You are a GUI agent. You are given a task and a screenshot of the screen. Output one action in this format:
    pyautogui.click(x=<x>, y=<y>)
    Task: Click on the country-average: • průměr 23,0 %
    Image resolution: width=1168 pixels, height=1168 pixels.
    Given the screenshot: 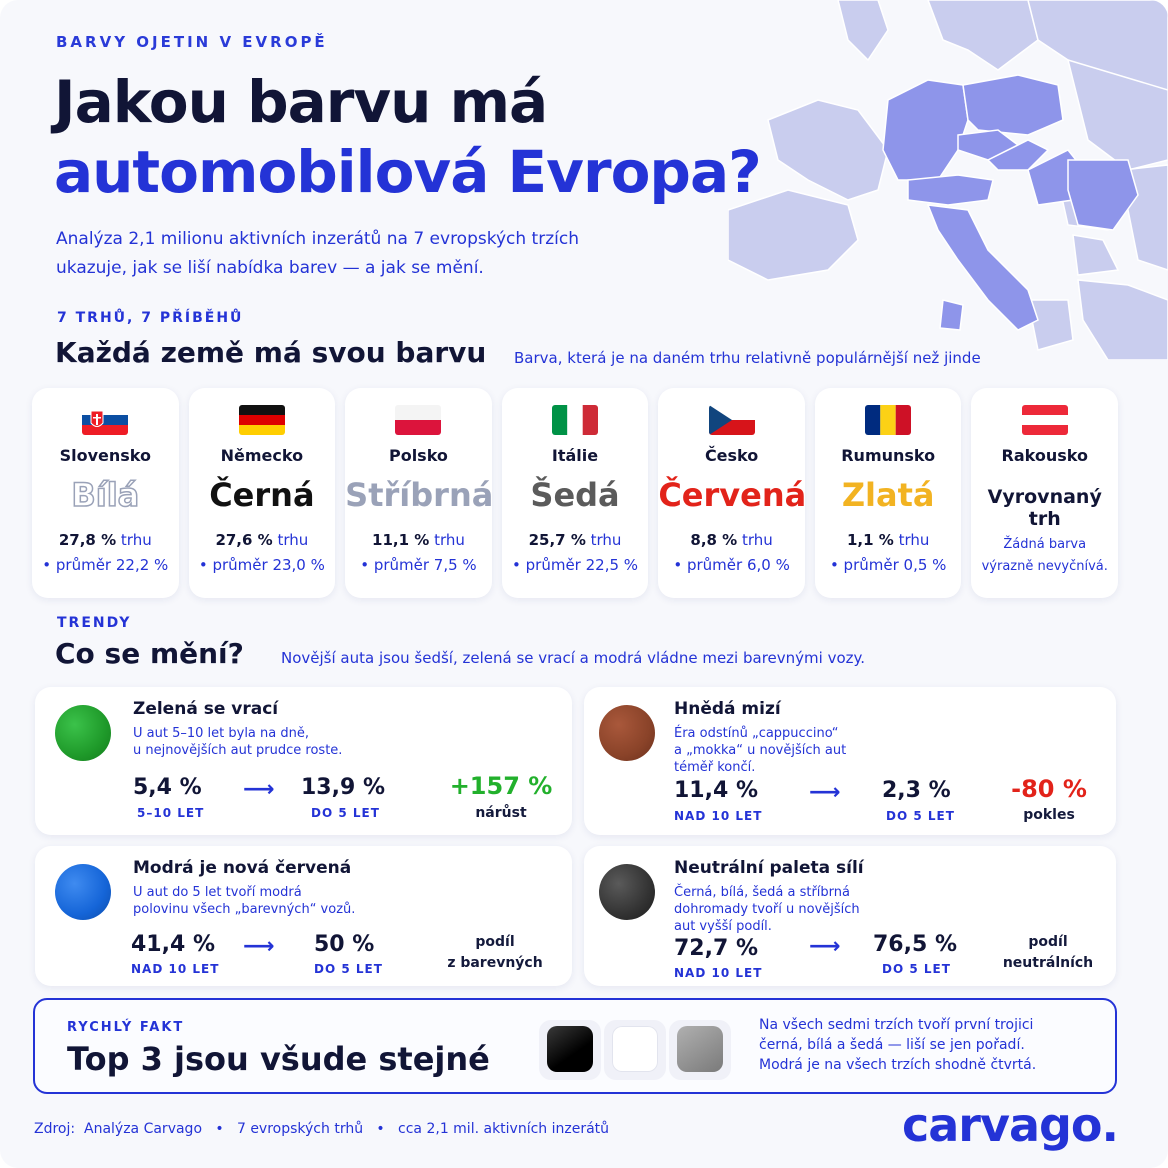 What is the action you would take?
    pyautogui.click(x=261, y=565)
    